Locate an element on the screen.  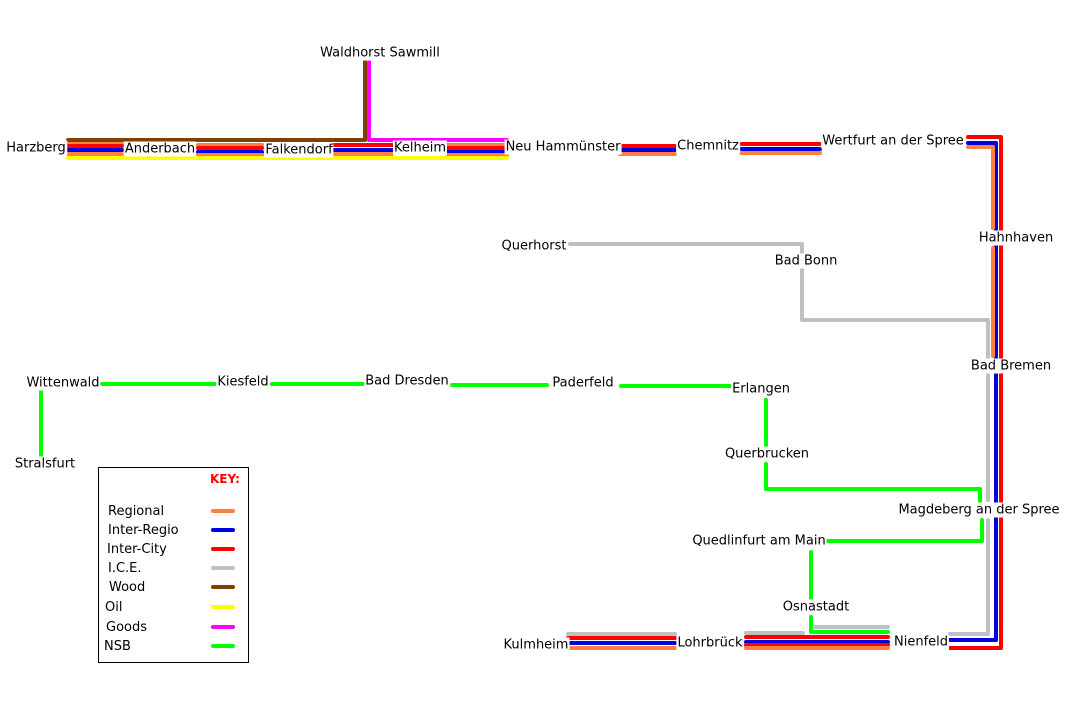
station-magdeberg: Magdeberg an der Spree is located at coordinates (979, 510).